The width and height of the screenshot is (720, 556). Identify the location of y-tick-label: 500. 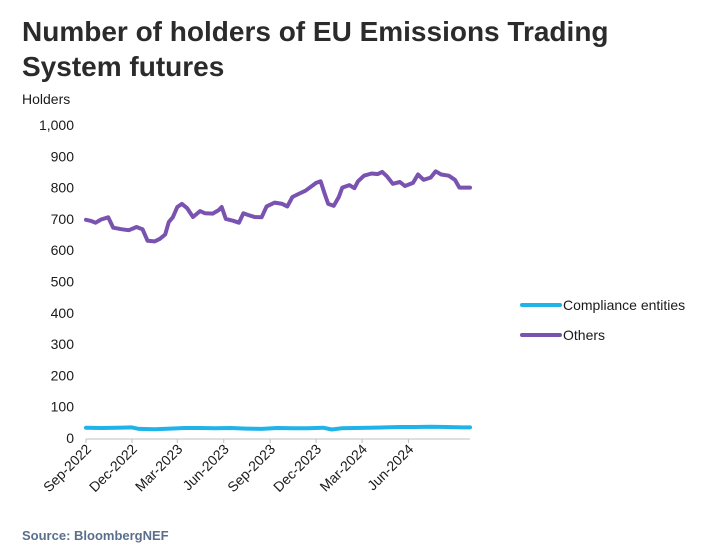
(63, 282).